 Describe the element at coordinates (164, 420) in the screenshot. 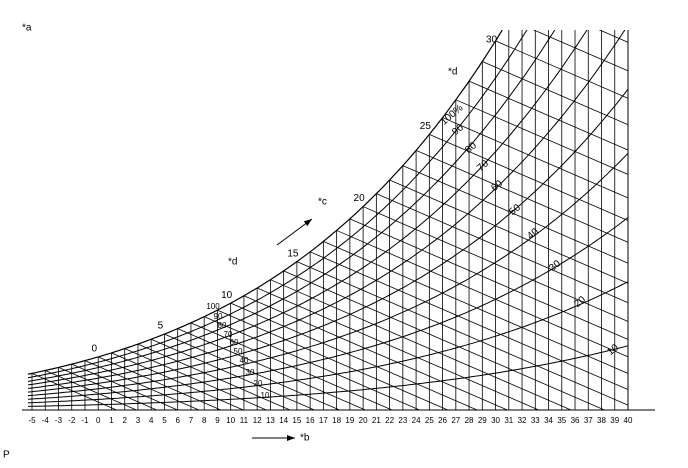

I see `x-tick-label: 5` at that location.